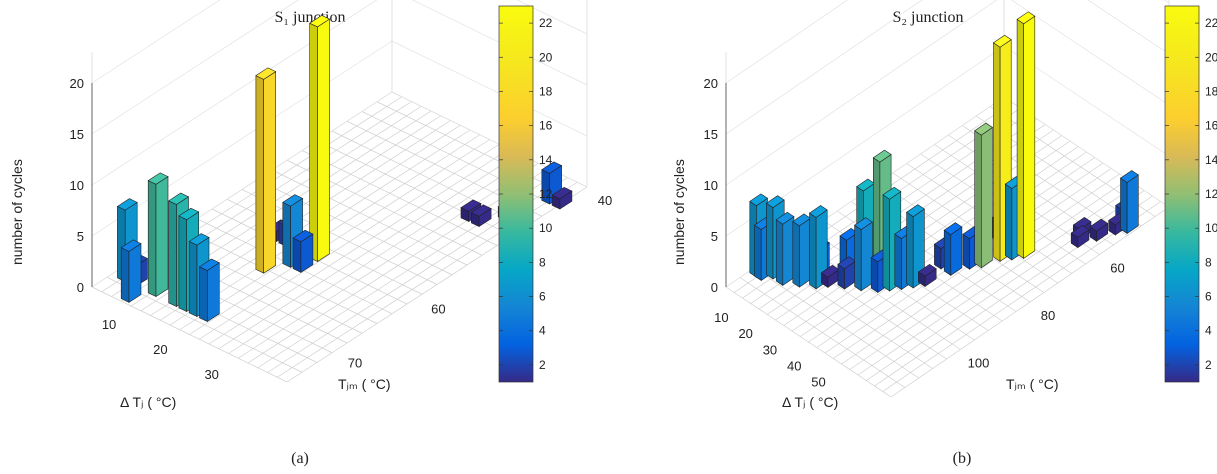  What do you see at coordinates (546, 126) in the screenshot?
I see `colorbar-tick-label: 16` at bounding box center [546, 126].